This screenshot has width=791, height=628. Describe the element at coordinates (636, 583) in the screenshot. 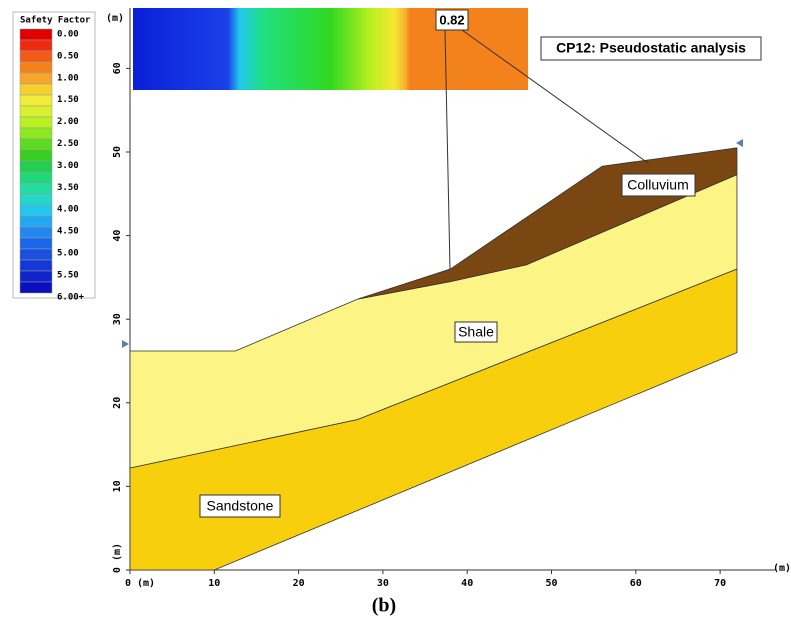

I see `x-tick-label: 60` at that location.